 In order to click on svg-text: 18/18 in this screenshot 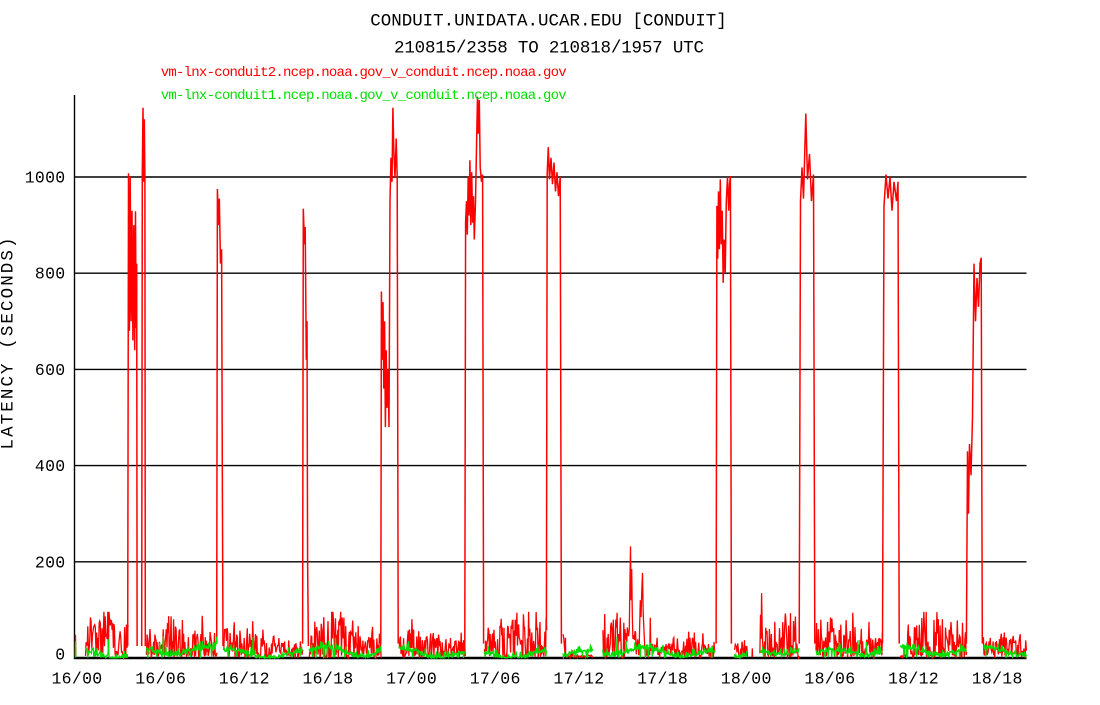, I will do `click(997, 679)`.